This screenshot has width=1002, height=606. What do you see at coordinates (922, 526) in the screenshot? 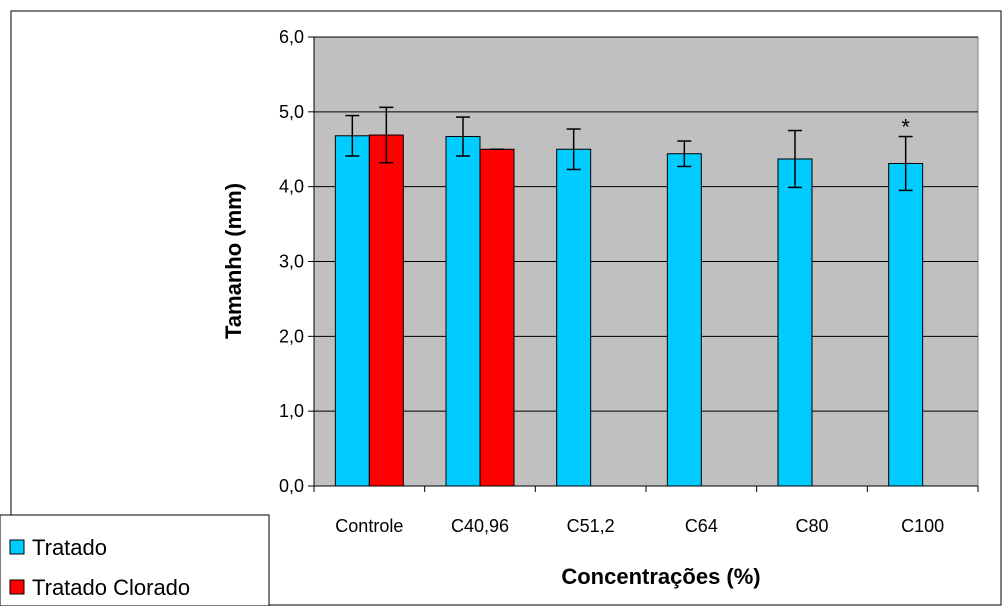
I see `x-tick-label: C100` at bounding box center [922, 526].